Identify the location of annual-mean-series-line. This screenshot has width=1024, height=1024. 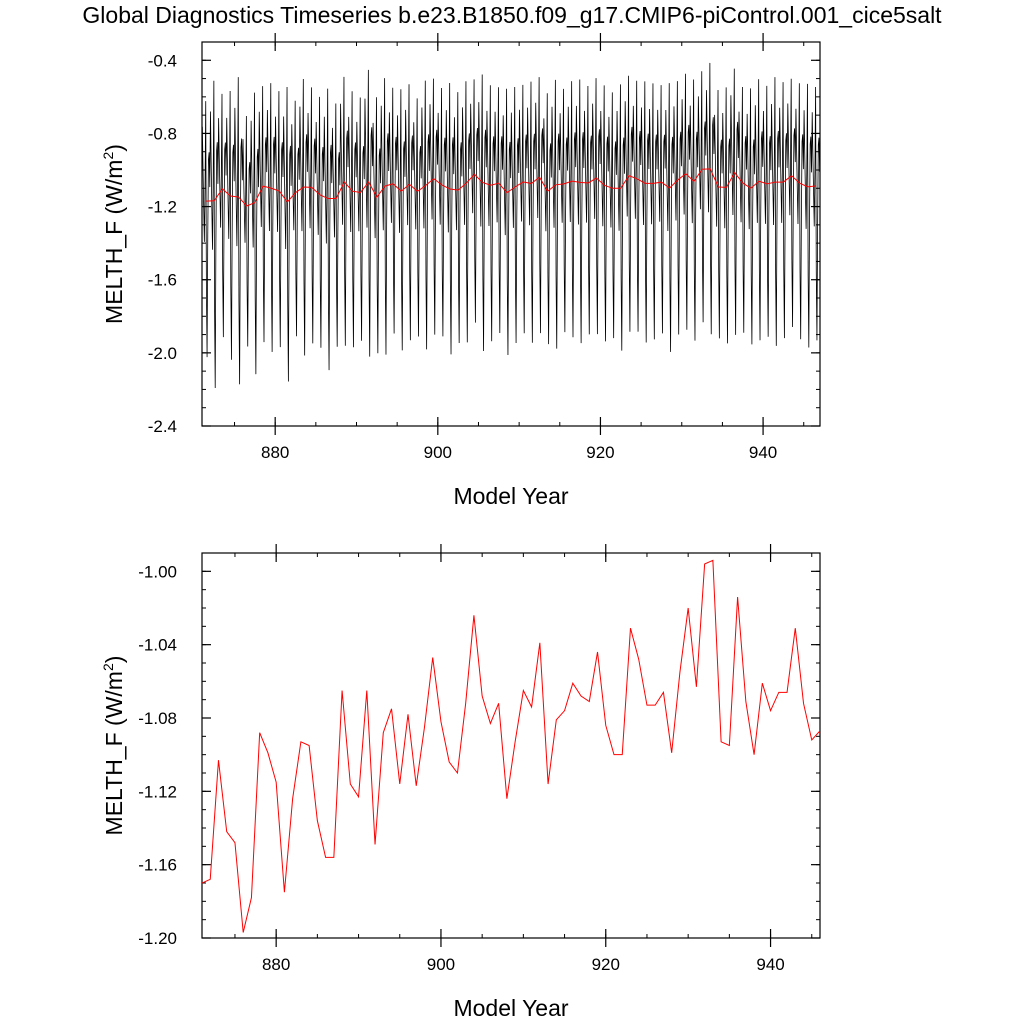
(511, 187).